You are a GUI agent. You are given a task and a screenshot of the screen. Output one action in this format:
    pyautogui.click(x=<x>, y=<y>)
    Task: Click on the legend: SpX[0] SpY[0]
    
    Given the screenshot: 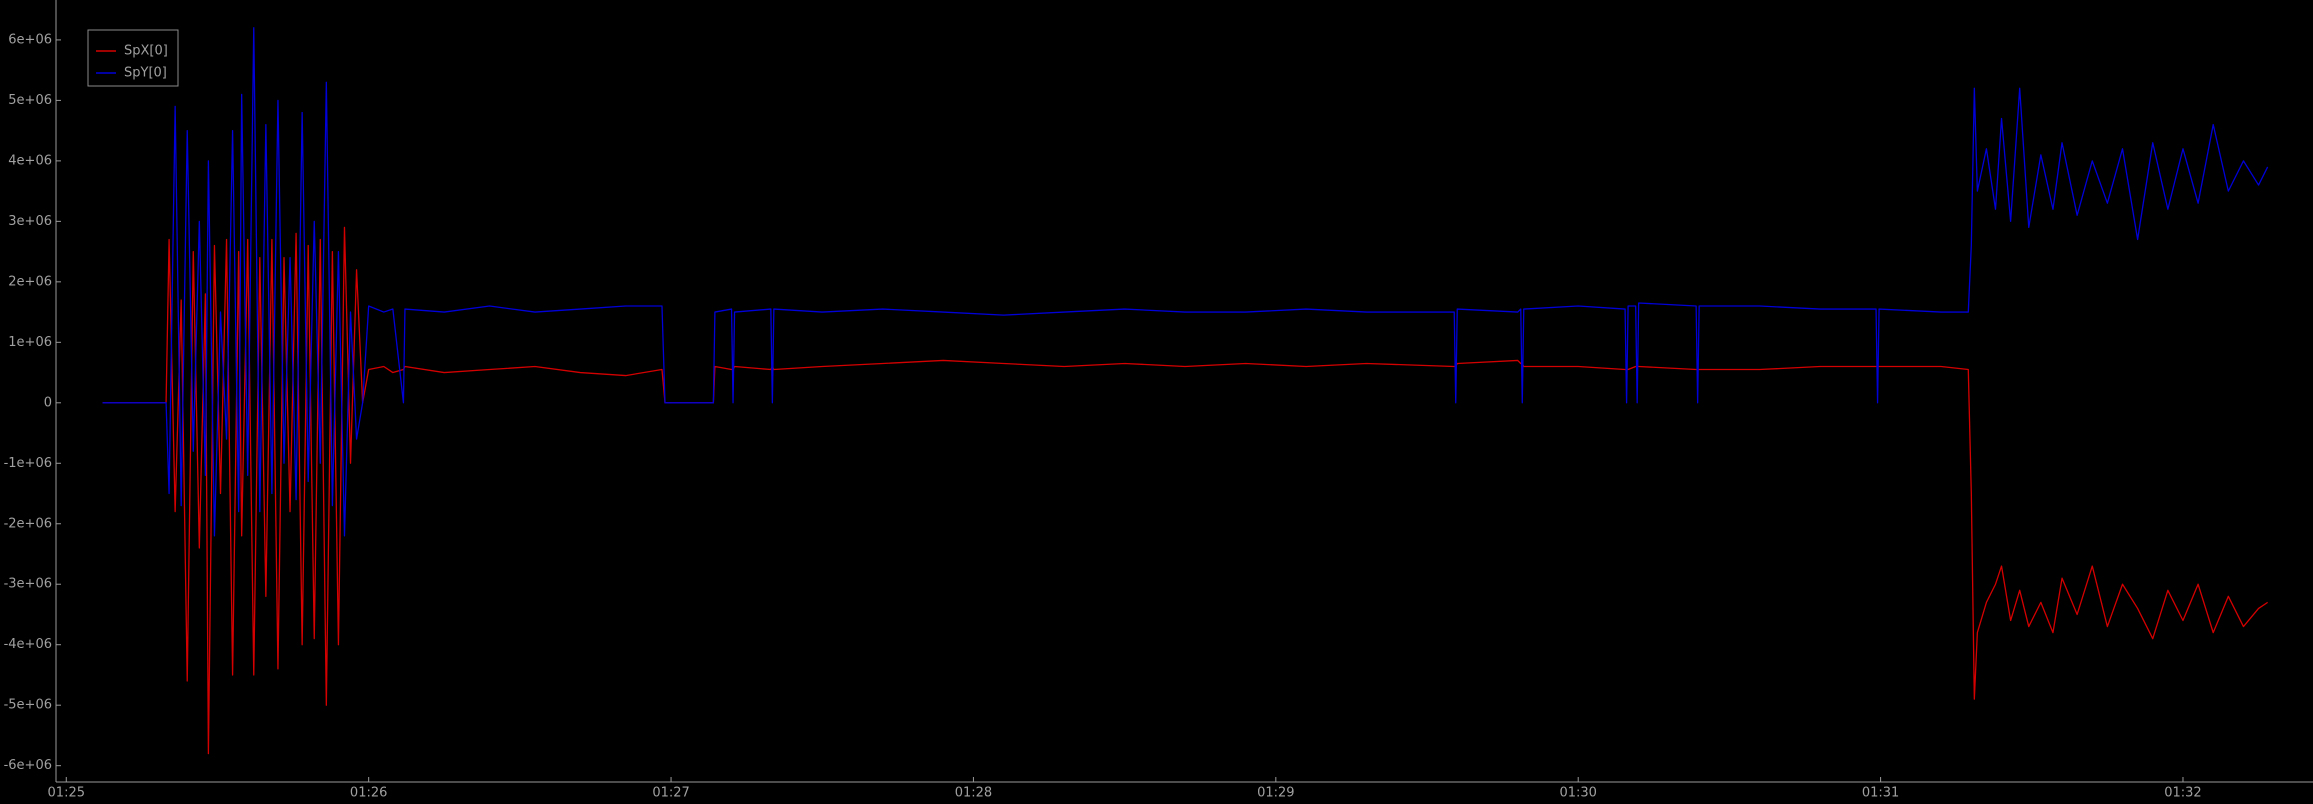 What is the action you would take?
    pyautogui.click(x=133, y=58)
    